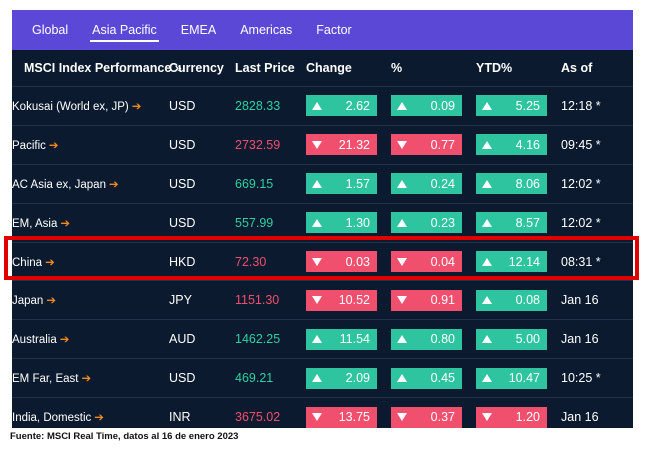 The height and width of the screenshot is (452, 647). Describe the element at coordinates (329, 68) in the screenshot. I see `header-change: Change` at that location.